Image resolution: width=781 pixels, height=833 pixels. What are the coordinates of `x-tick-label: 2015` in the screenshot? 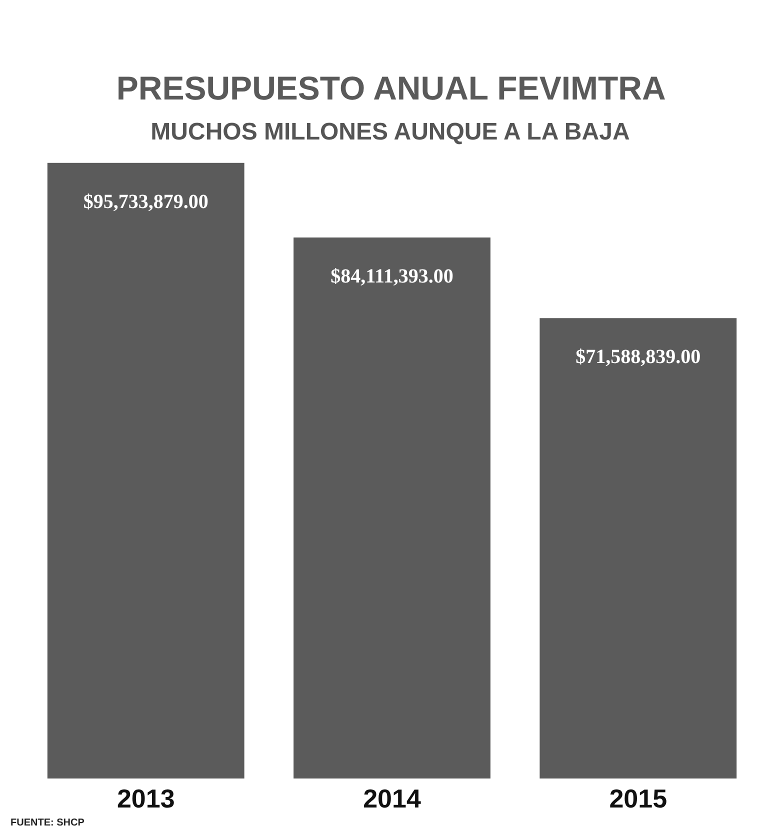 It's located at (638, 799).